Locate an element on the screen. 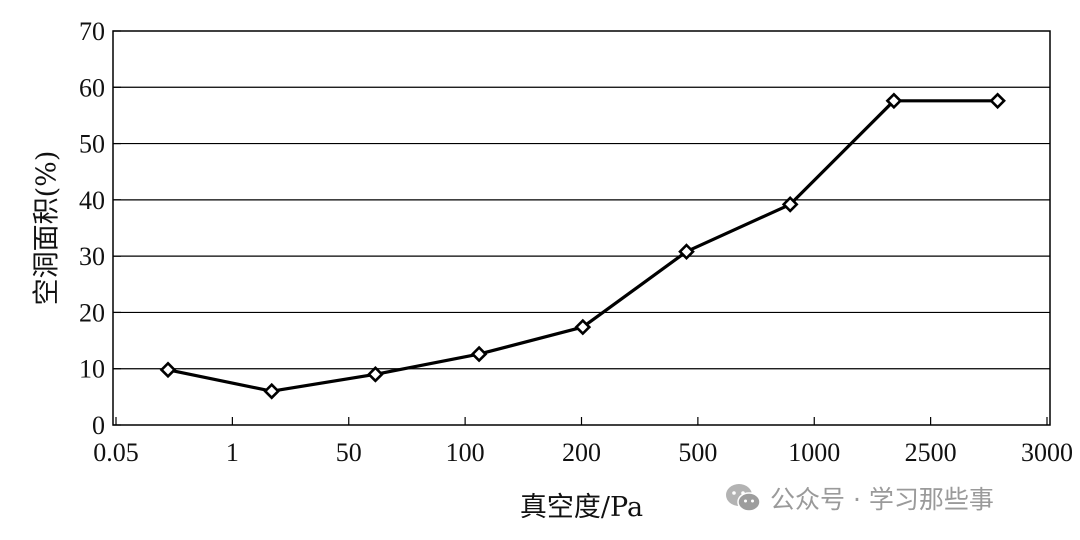 This screenshot has height=540, width=1080. x-tick-label: 2500 is located at coordinates (931, 452).